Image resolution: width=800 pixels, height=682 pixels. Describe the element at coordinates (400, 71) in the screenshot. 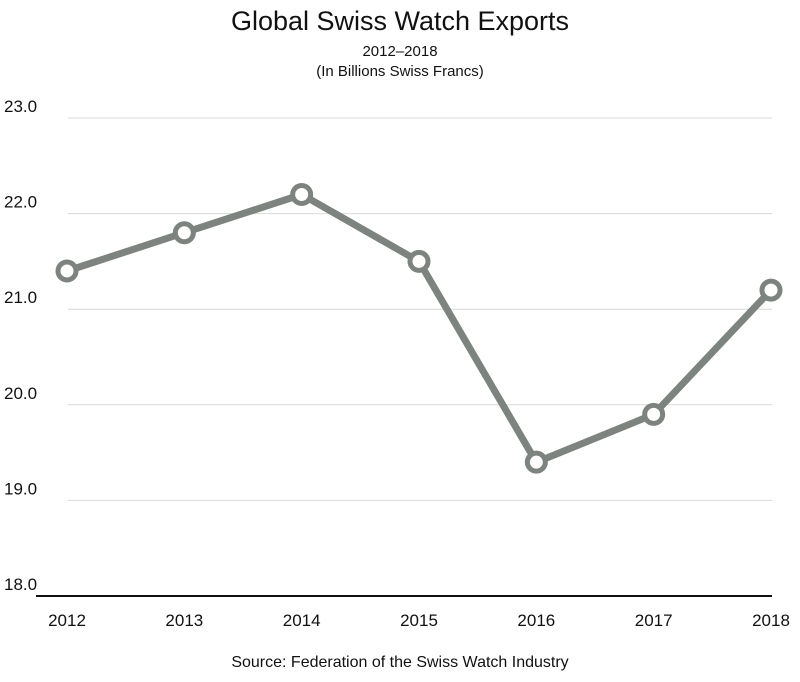

I see `subtitle-units: (In Billions Swiss Francs)` at that location.